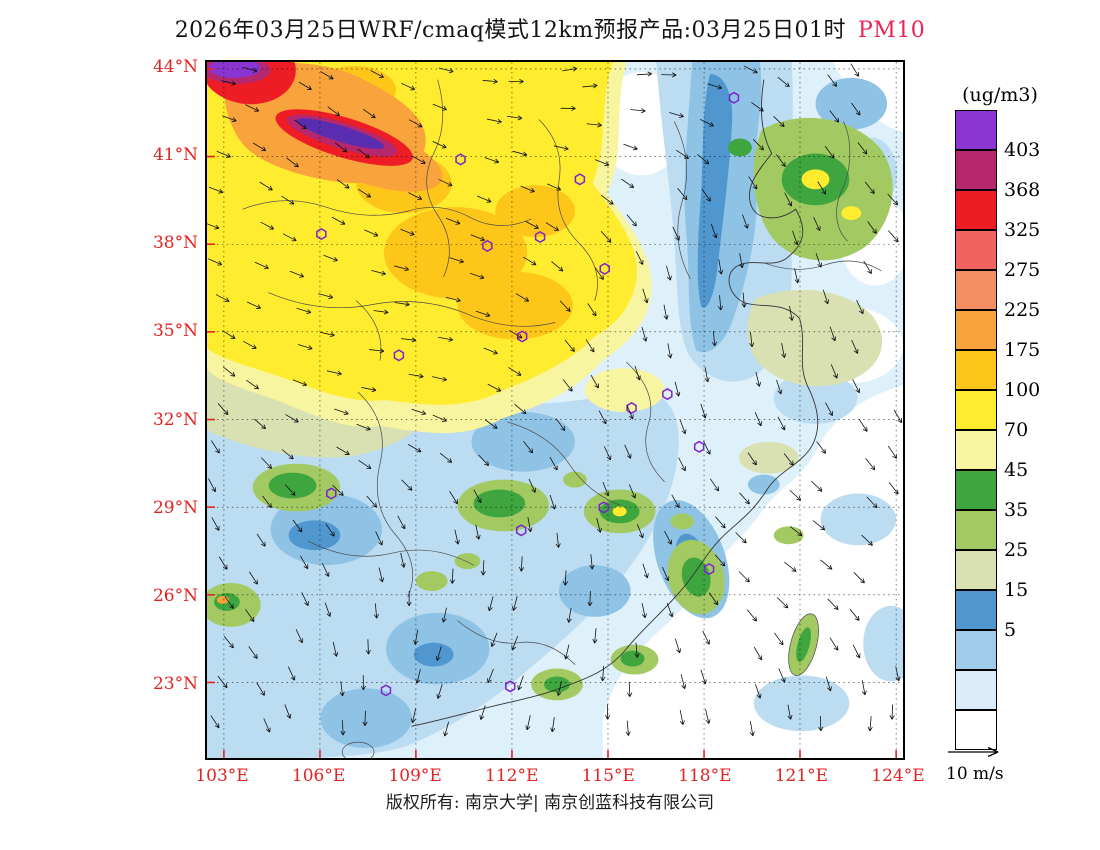 The height and width of the screenshot is (850, 1100). I want to click on colorbar, so click(976, 430).